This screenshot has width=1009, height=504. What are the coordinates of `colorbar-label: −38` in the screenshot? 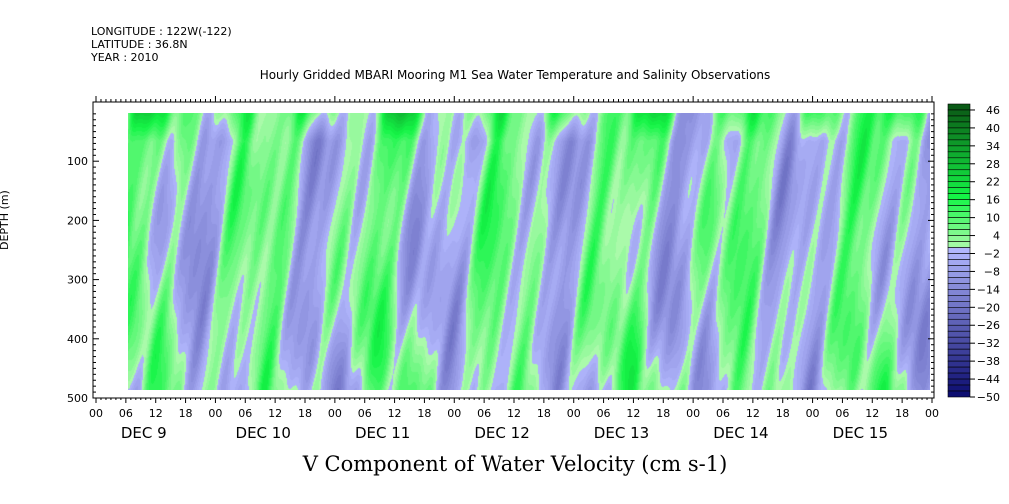 It's located at (988, 361).